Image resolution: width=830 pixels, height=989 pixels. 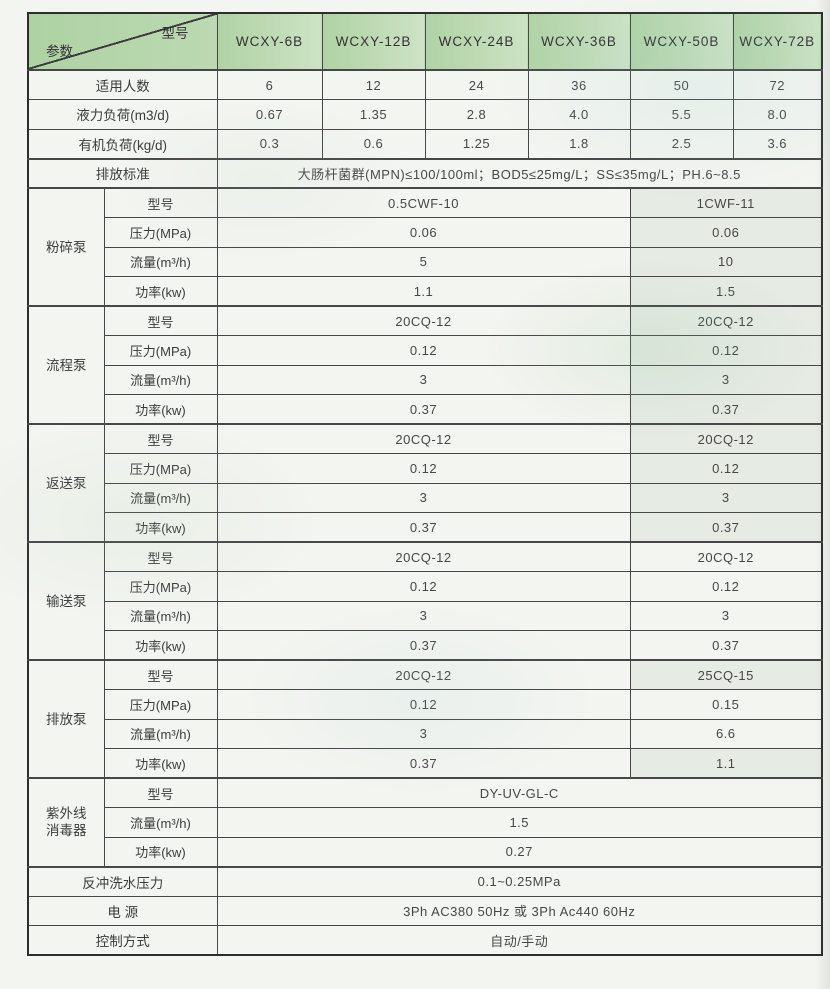 I want to click on model-header: WCXY-12B, so click(x=373, y=41).